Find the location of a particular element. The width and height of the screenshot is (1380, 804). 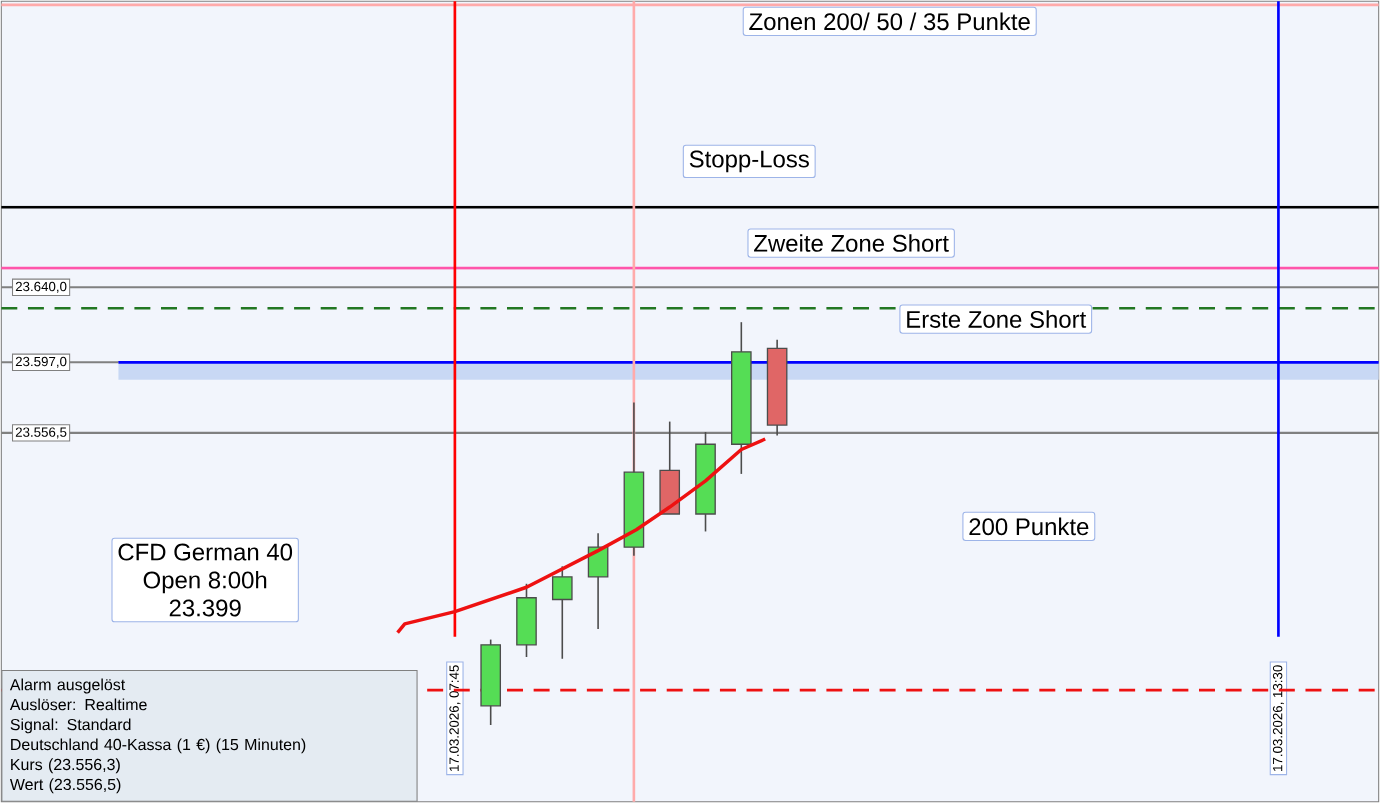

annotation: 200 Punkte is located at coordinates (1029, 527).